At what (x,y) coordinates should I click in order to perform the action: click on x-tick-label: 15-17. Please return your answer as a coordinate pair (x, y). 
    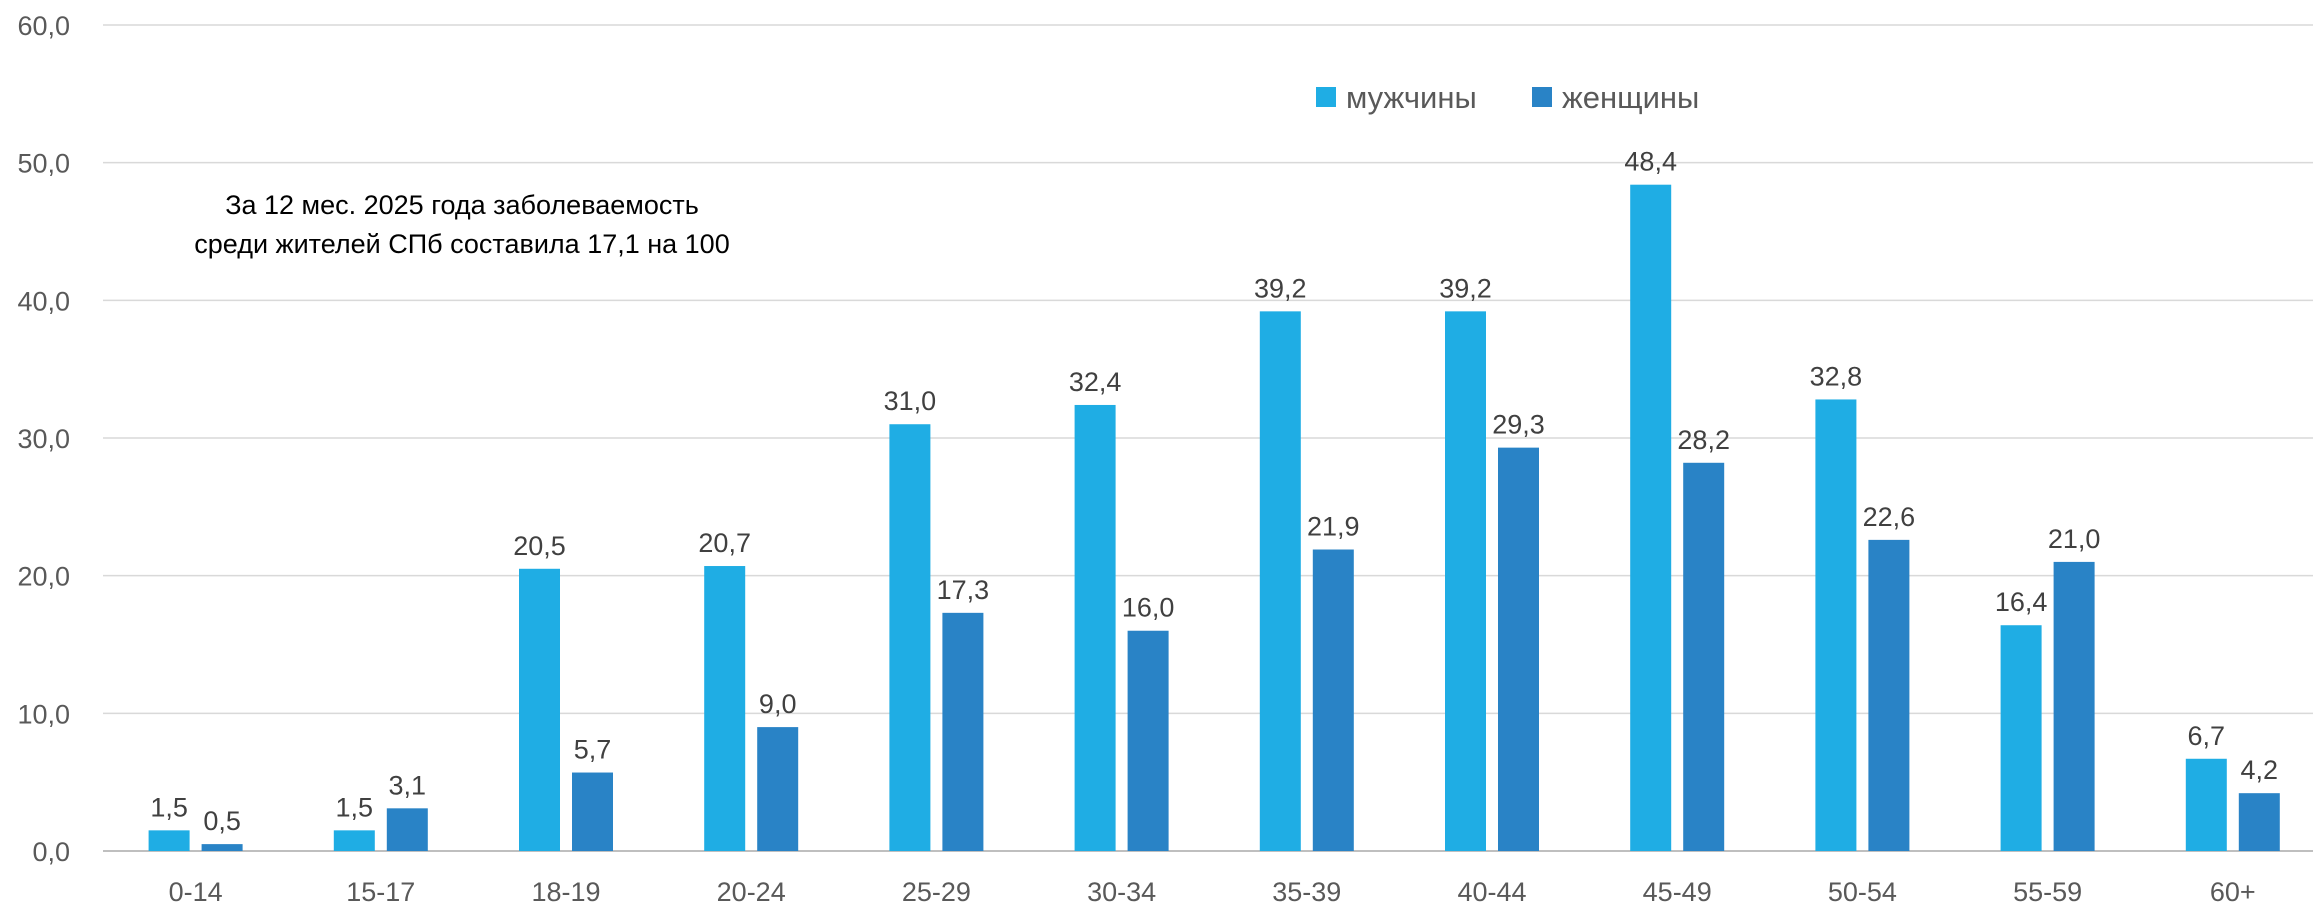
    Looking at the image, I should click on (380, 891).